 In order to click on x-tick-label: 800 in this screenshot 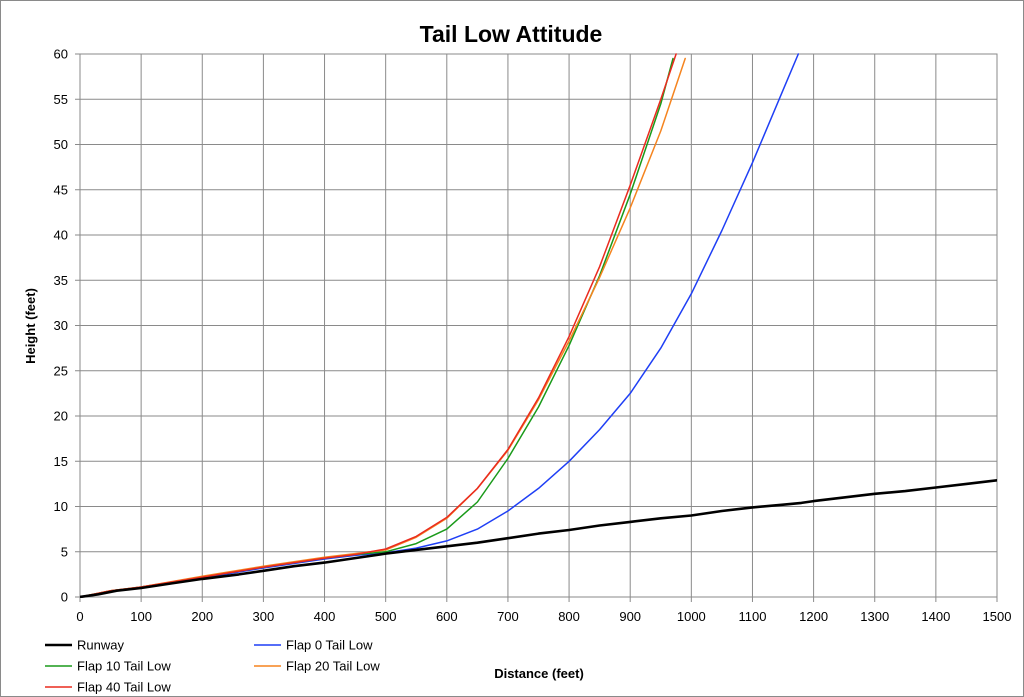, I will do `click(569, 616)`.